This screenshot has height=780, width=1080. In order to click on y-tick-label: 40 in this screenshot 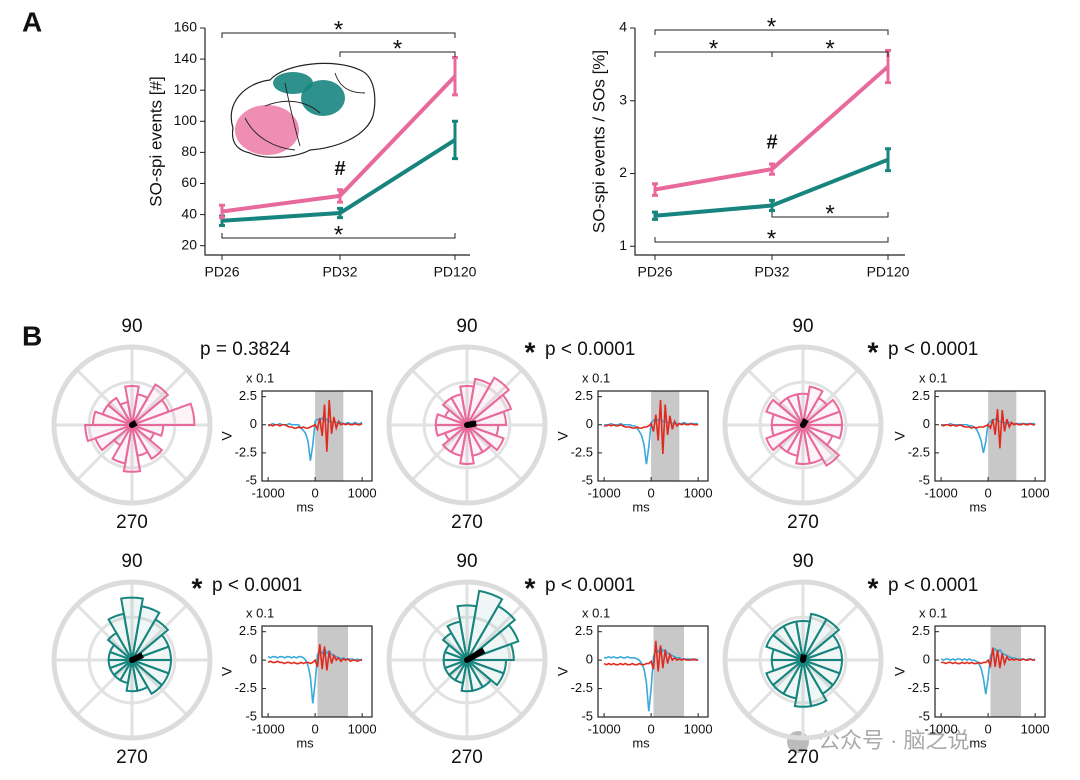, I will do `click(189, 213)`.